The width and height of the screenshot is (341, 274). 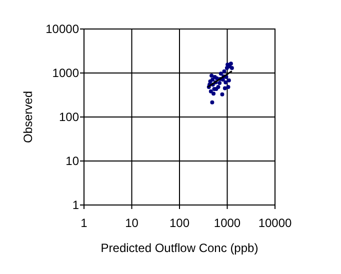 What do you see at coordinates (227, 223) in the screenshot?
I see `x-tick-label: 1000` at bounding box center [227, 223].